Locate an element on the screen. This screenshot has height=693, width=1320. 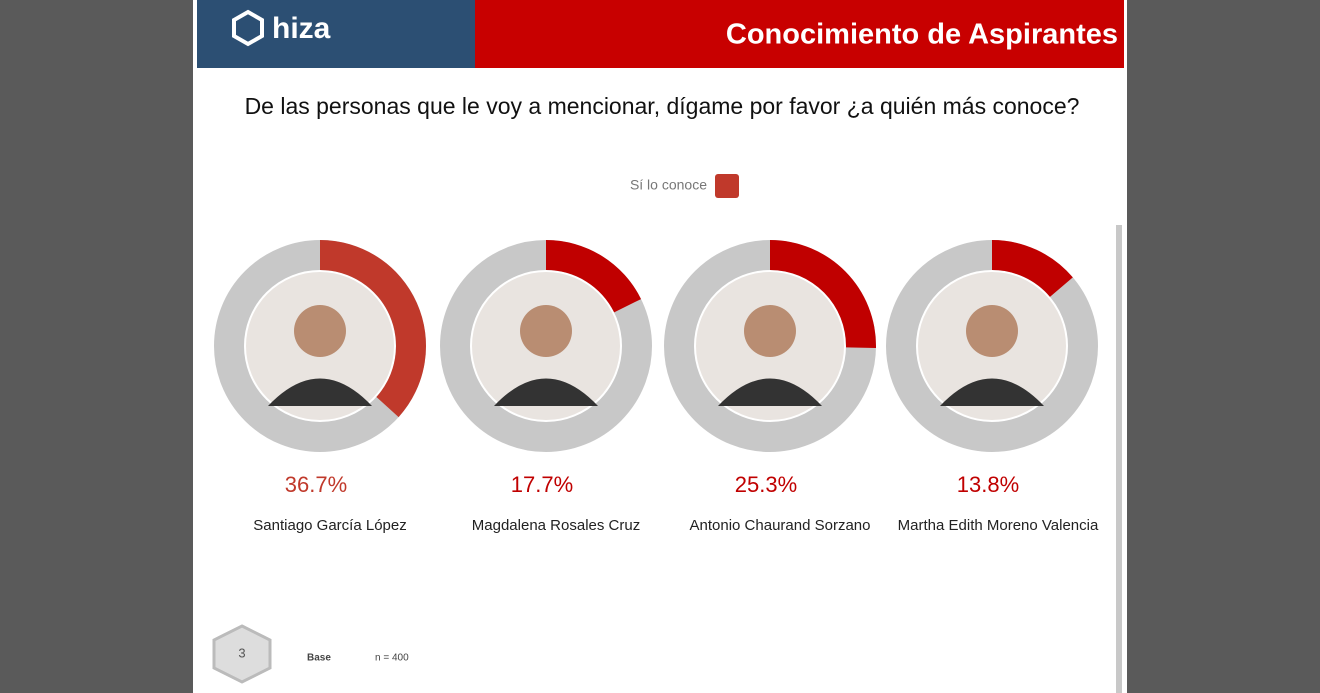
logo-icon is located at coordinates (248, 28).